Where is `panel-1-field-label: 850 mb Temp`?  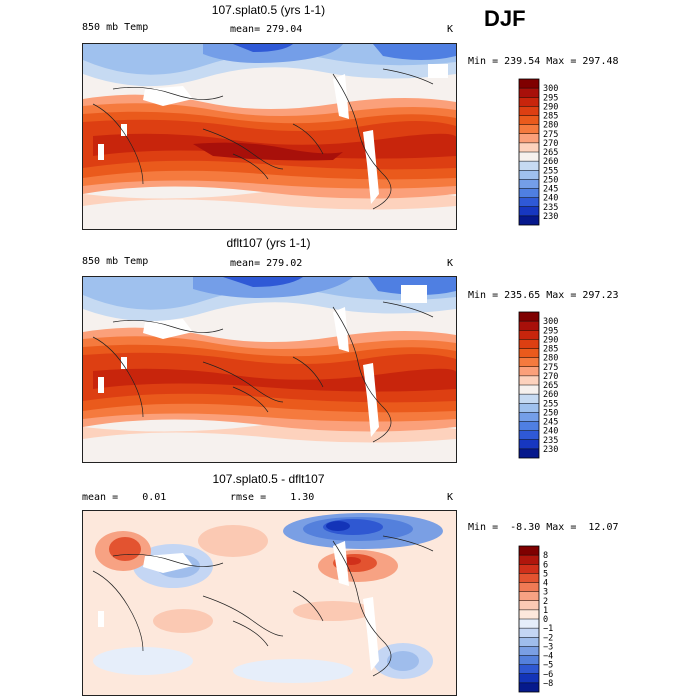 panel-1-field-label: 850 mb Temp is located at coordinates (115, 27).